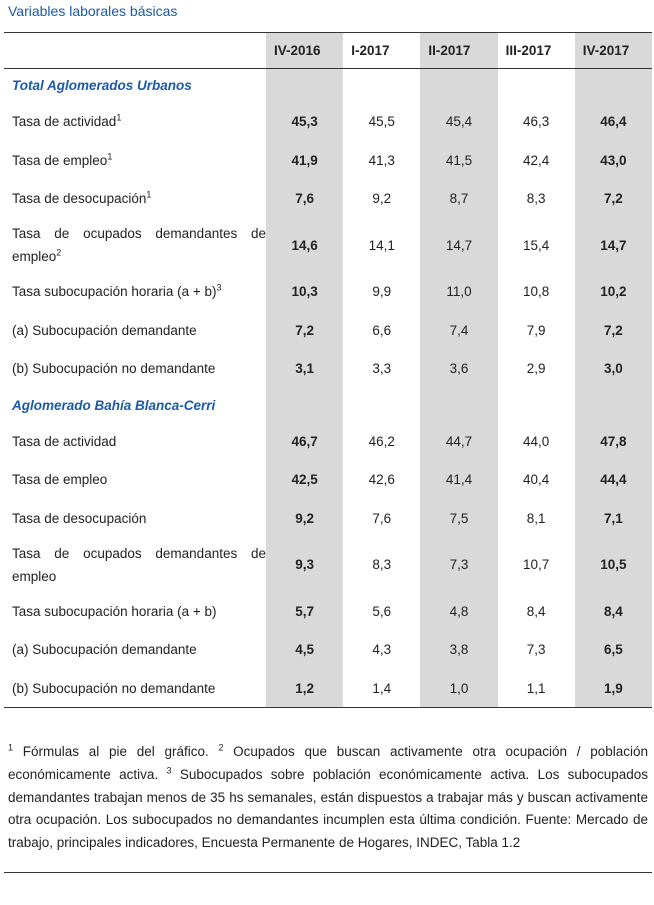  What do you see at coordinates (459, 611) in the screenshot?
I see `value-cell: 4,8` at bounding box center [459, 611].